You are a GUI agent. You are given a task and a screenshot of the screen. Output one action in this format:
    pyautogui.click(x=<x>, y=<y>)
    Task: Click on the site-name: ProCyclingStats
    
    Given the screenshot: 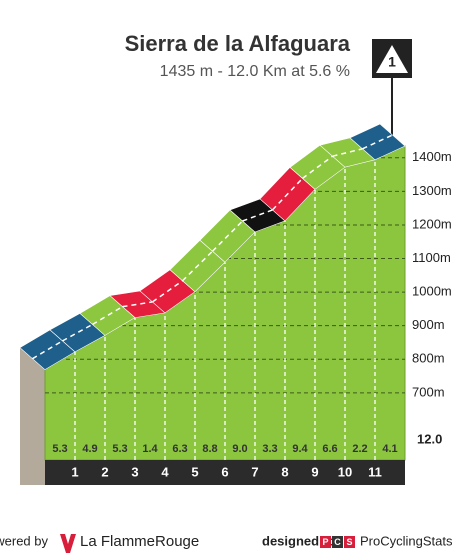 What is the action you would take?
    pyautogui.click(x=406, y=540)
    